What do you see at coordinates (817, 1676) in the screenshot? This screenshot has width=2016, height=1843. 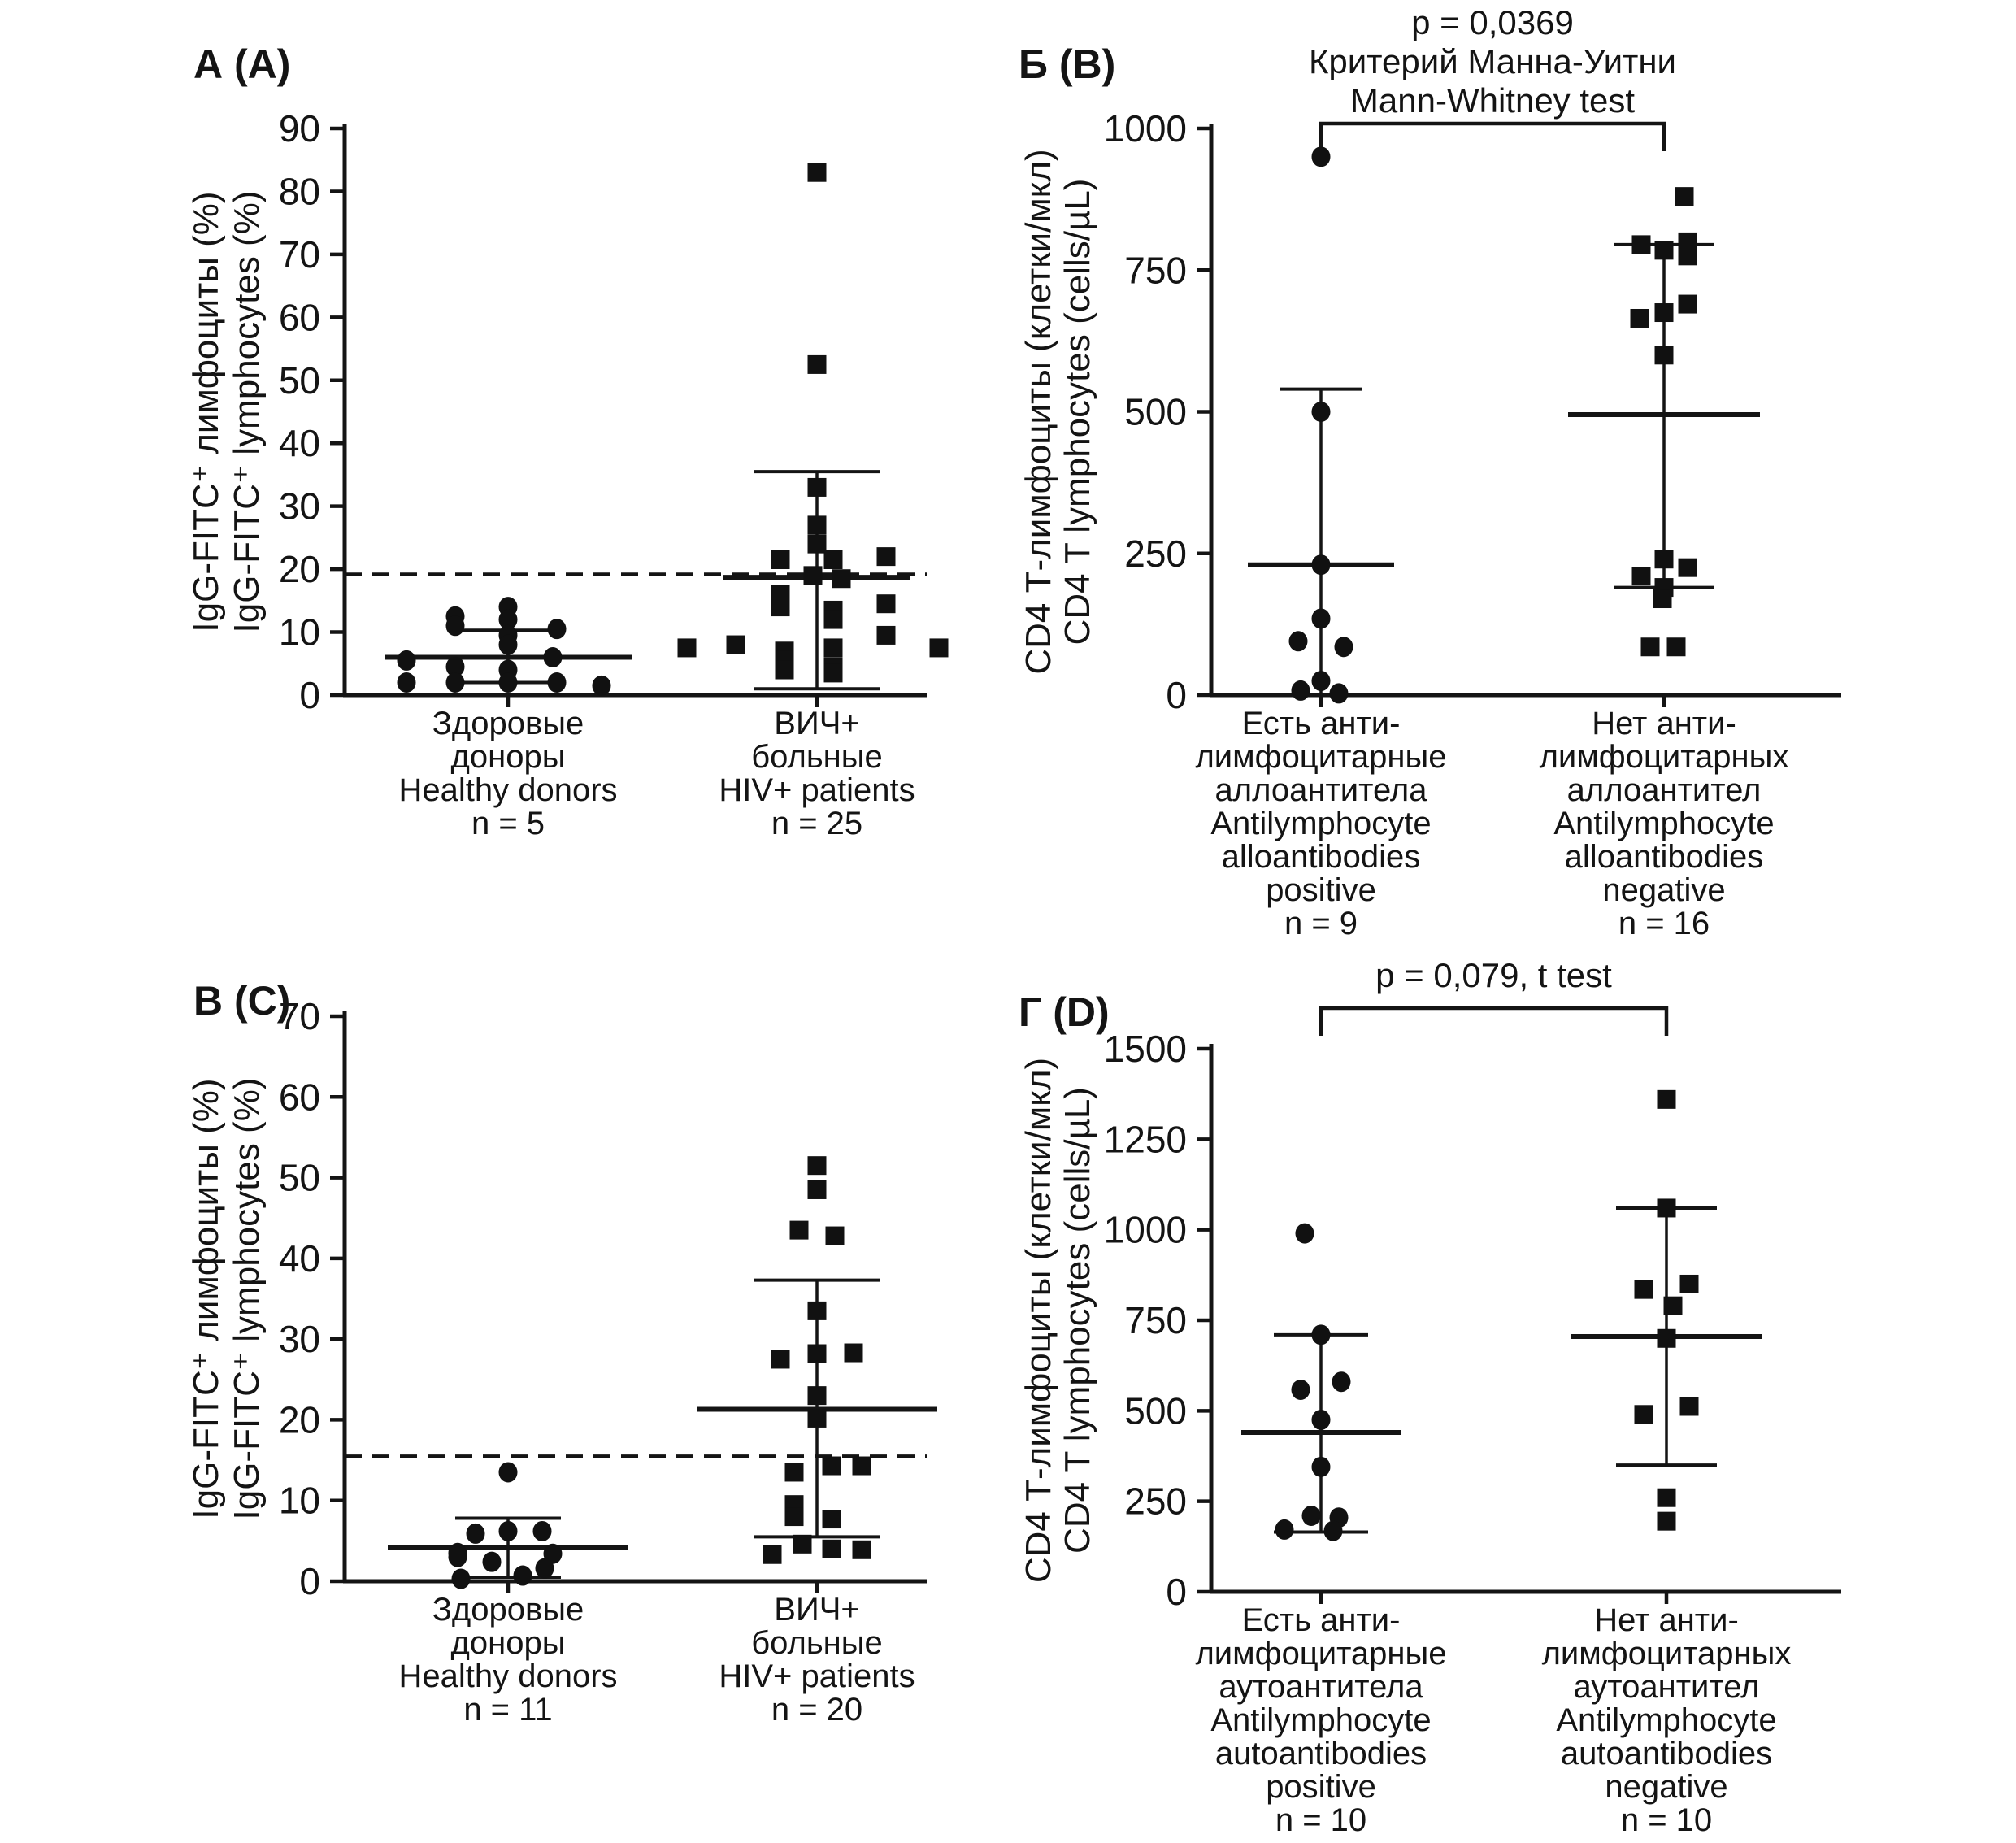 I see `group-label: HIV+ patients` at bounding box center [817, 1676].